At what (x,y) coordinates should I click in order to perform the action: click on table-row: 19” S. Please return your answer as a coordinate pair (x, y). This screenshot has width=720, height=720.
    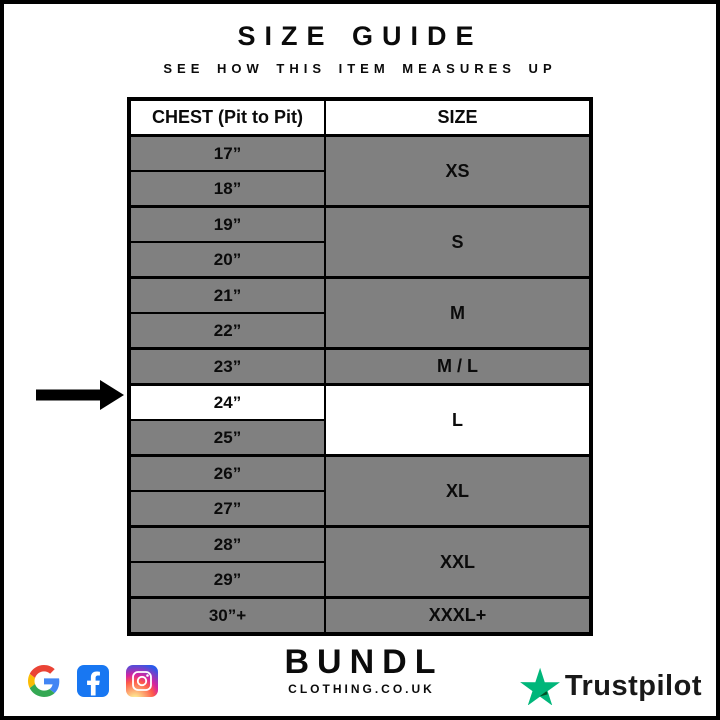
    Looking at the image, I should click on (360, 242).